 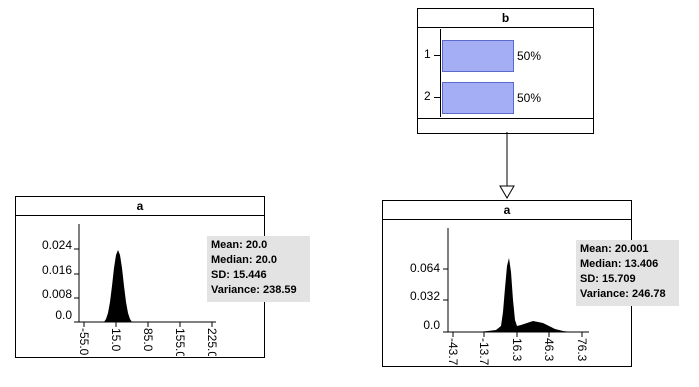 What do you see at coordinates (614, 249) in the screenshot?
I see `stat-mean: Mean: 20.001` at bounding box center [614, 249].